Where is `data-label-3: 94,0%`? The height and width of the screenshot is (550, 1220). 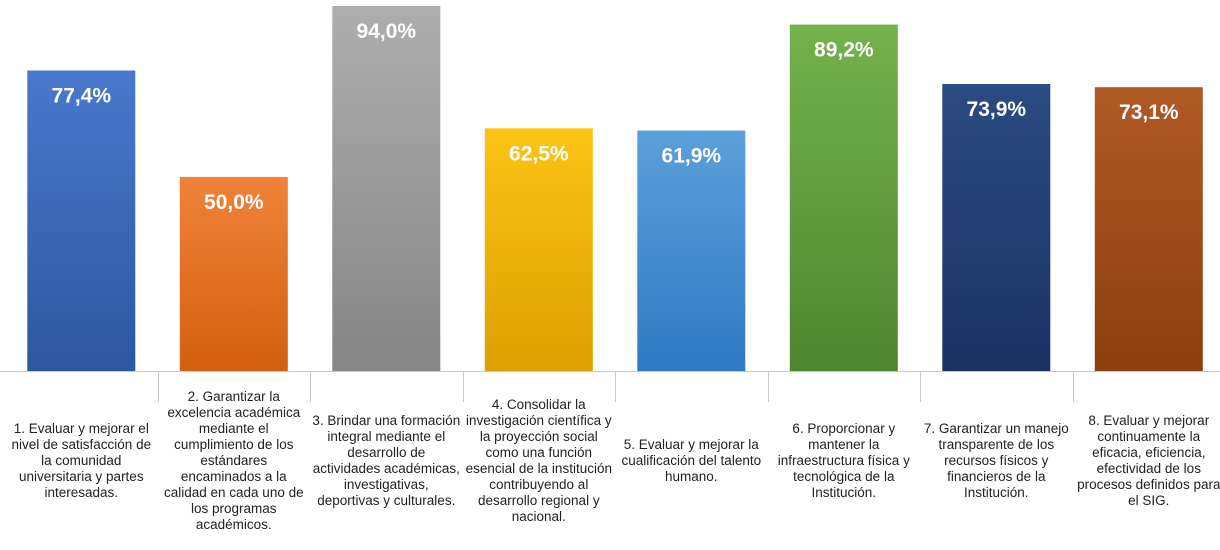 data-label-3: 94,0% is located at coordinates (387, 31).